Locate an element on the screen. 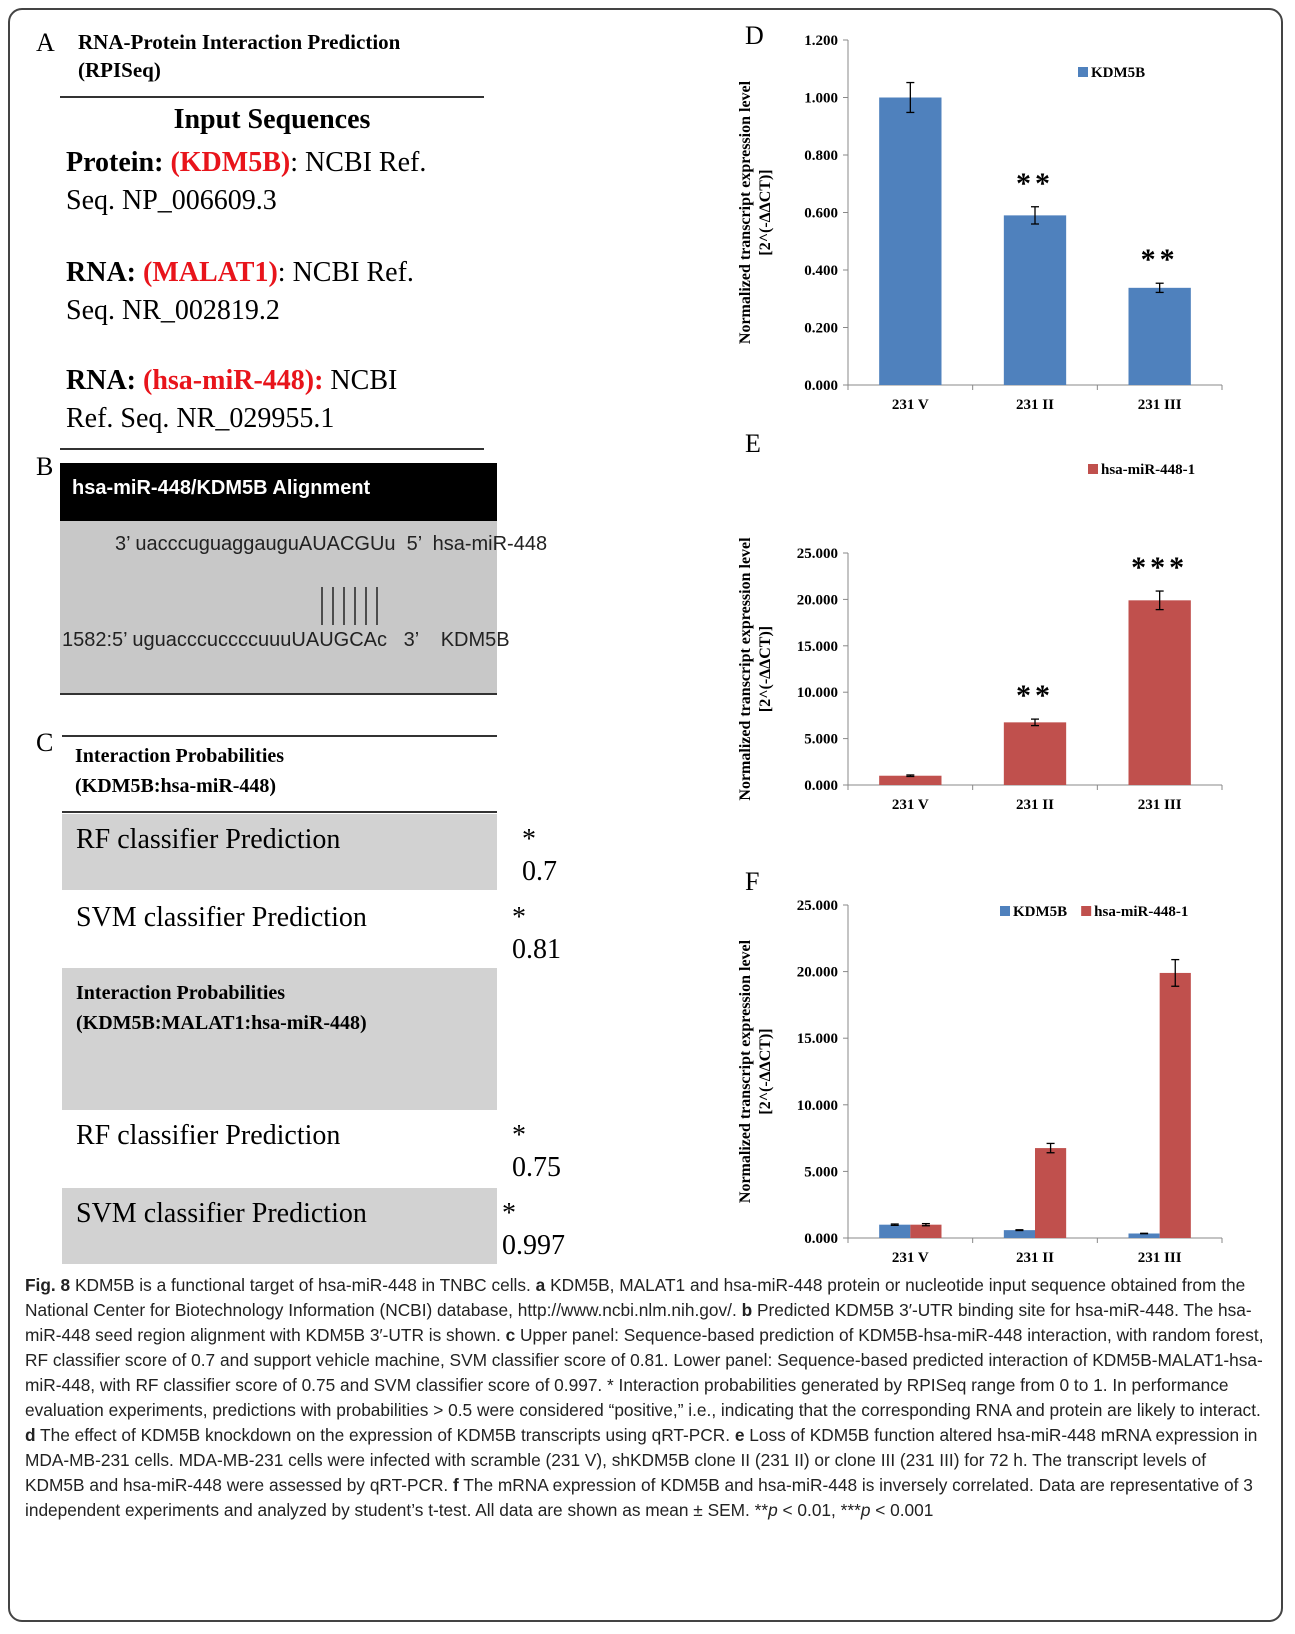 Image resolution: width=1295 pixels, height=1634 pixels. caption-segment: c is located at coordinates (510, 1335).